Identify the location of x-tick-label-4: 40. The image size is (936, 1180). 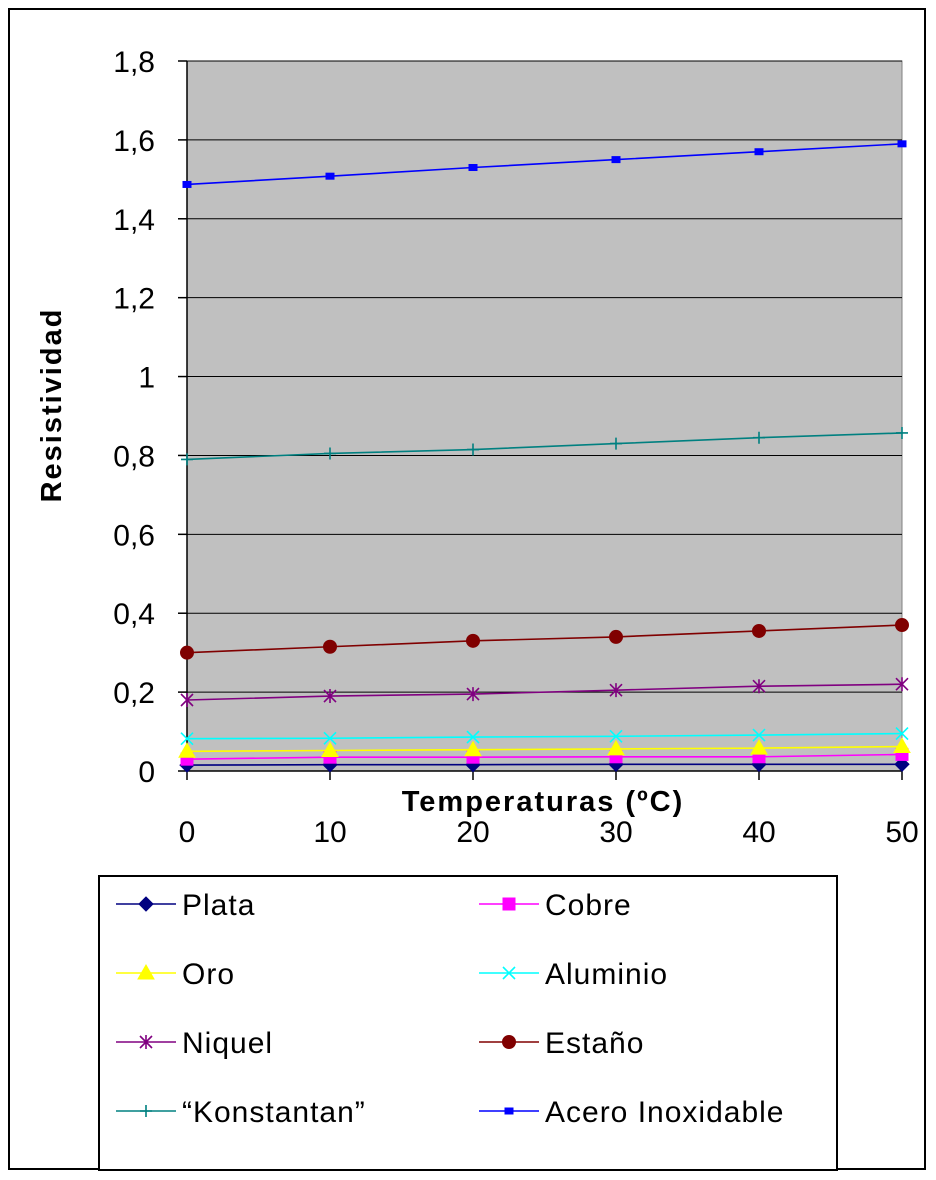
(758, 832).